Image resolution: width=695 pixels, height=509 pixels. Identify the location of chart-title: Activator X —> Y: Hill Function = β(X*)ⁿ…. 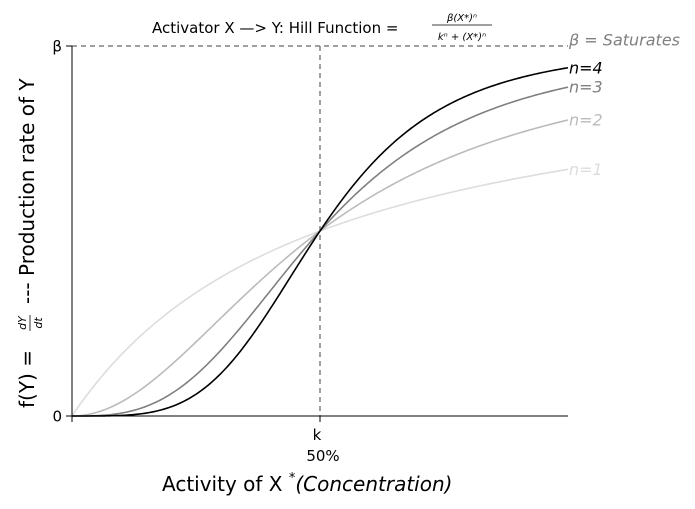
(322, 28).